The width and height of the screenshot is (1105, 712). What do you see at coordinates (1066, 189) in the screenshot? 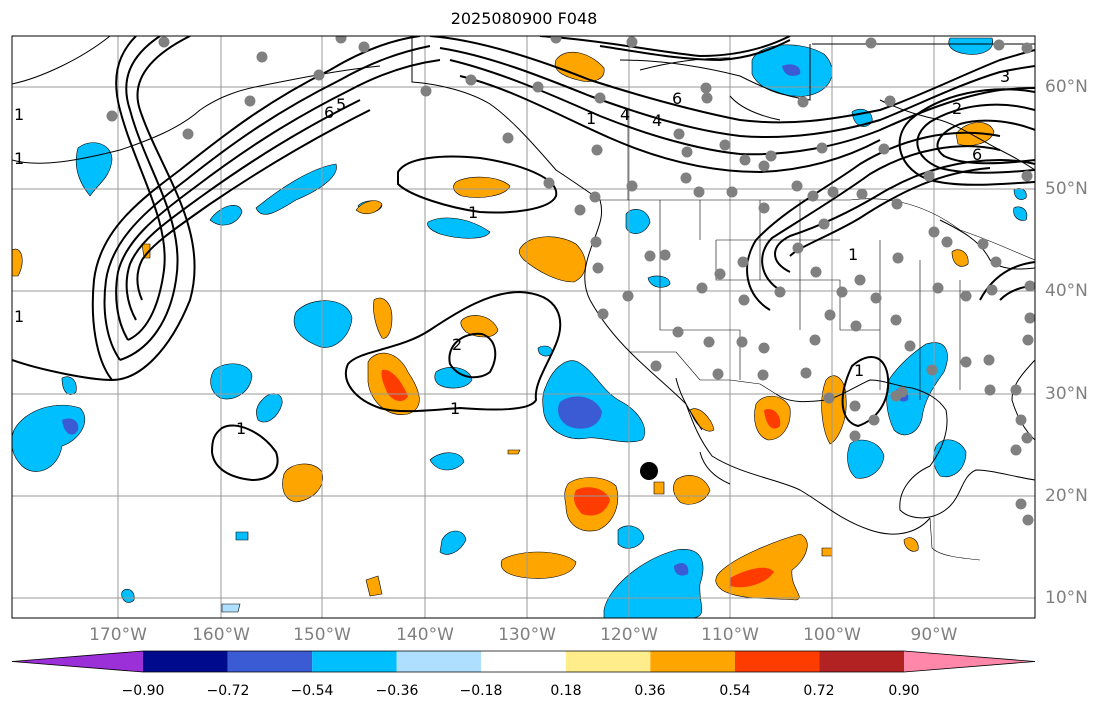
I see `lat-label: 50°N` at bounding box center [1066, 189].